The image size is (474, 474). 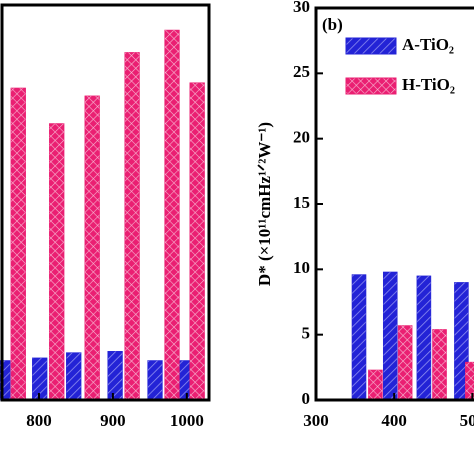 What do you see at coordinates (316, 420) in the screenshot?
I see `x-tick-label: 300` at bounding box center [316, 420].